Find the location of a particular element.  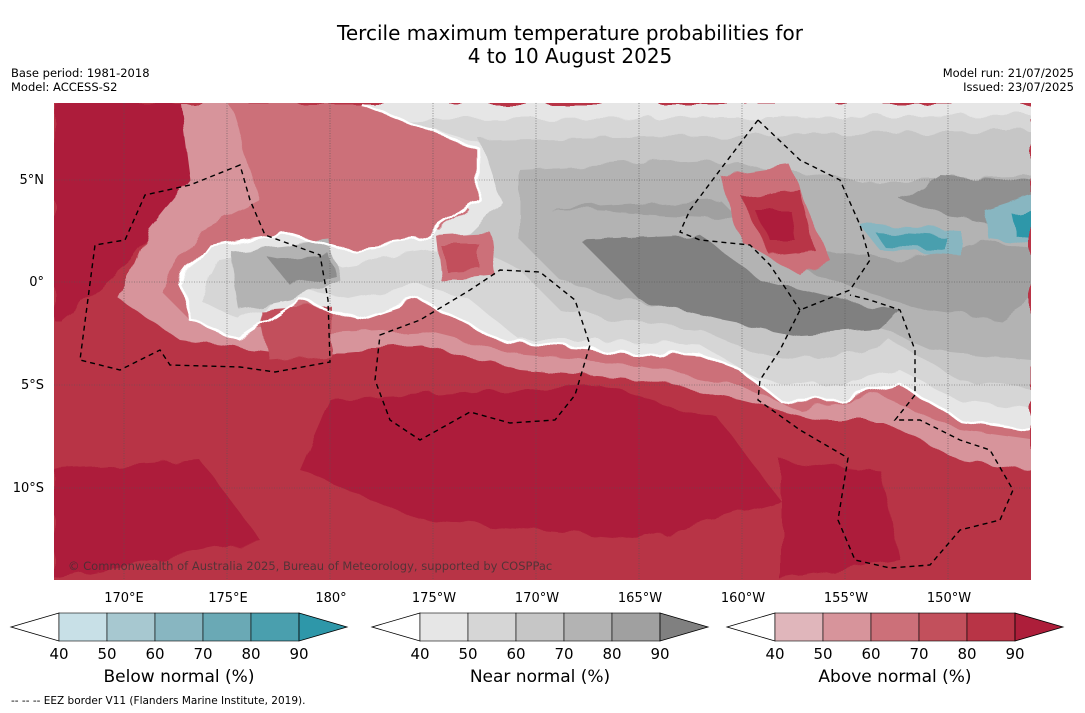

lat-label-5n: 5°N is located at coordinates (32, 180).